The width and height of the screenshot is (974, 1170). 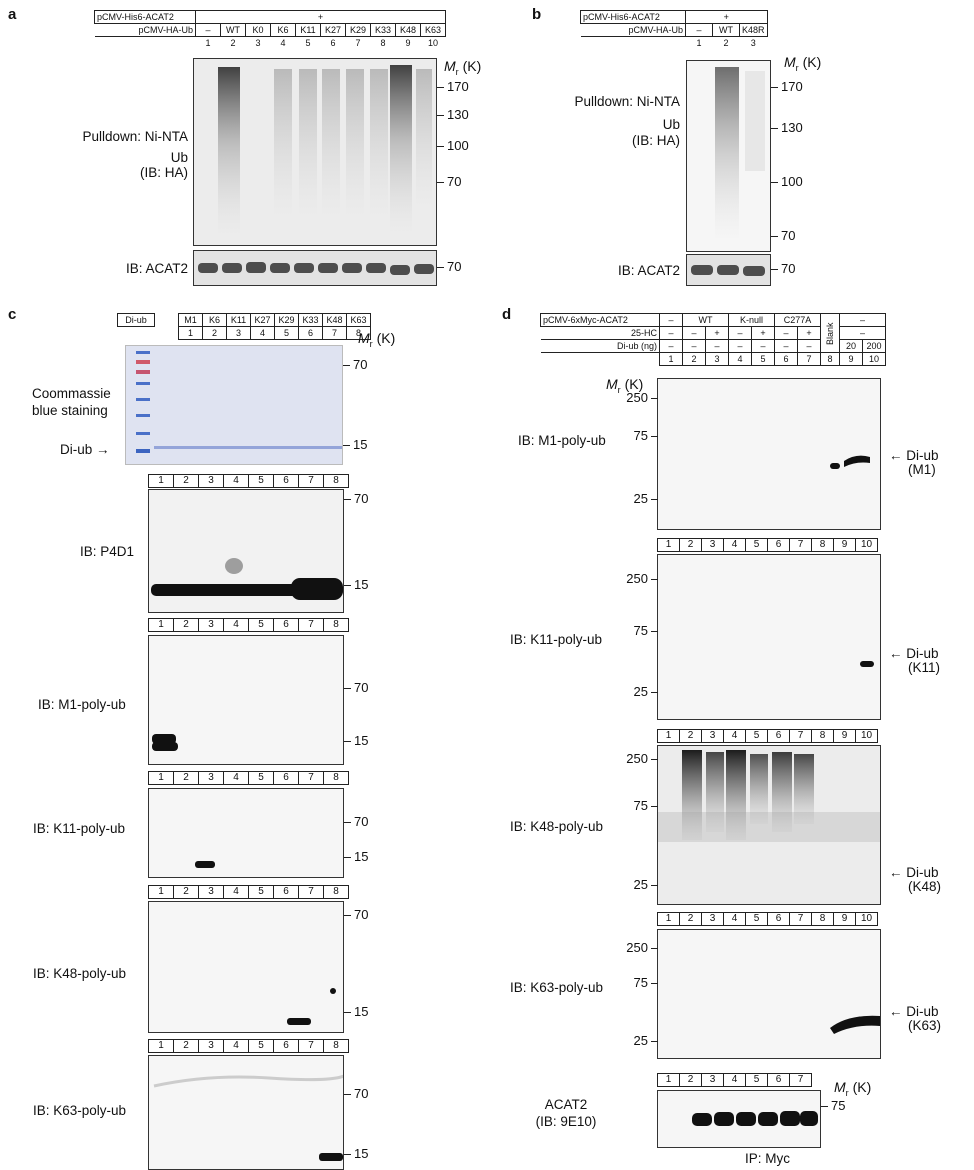 I want to click on lane-number: 2, so click(x=726, y=42).